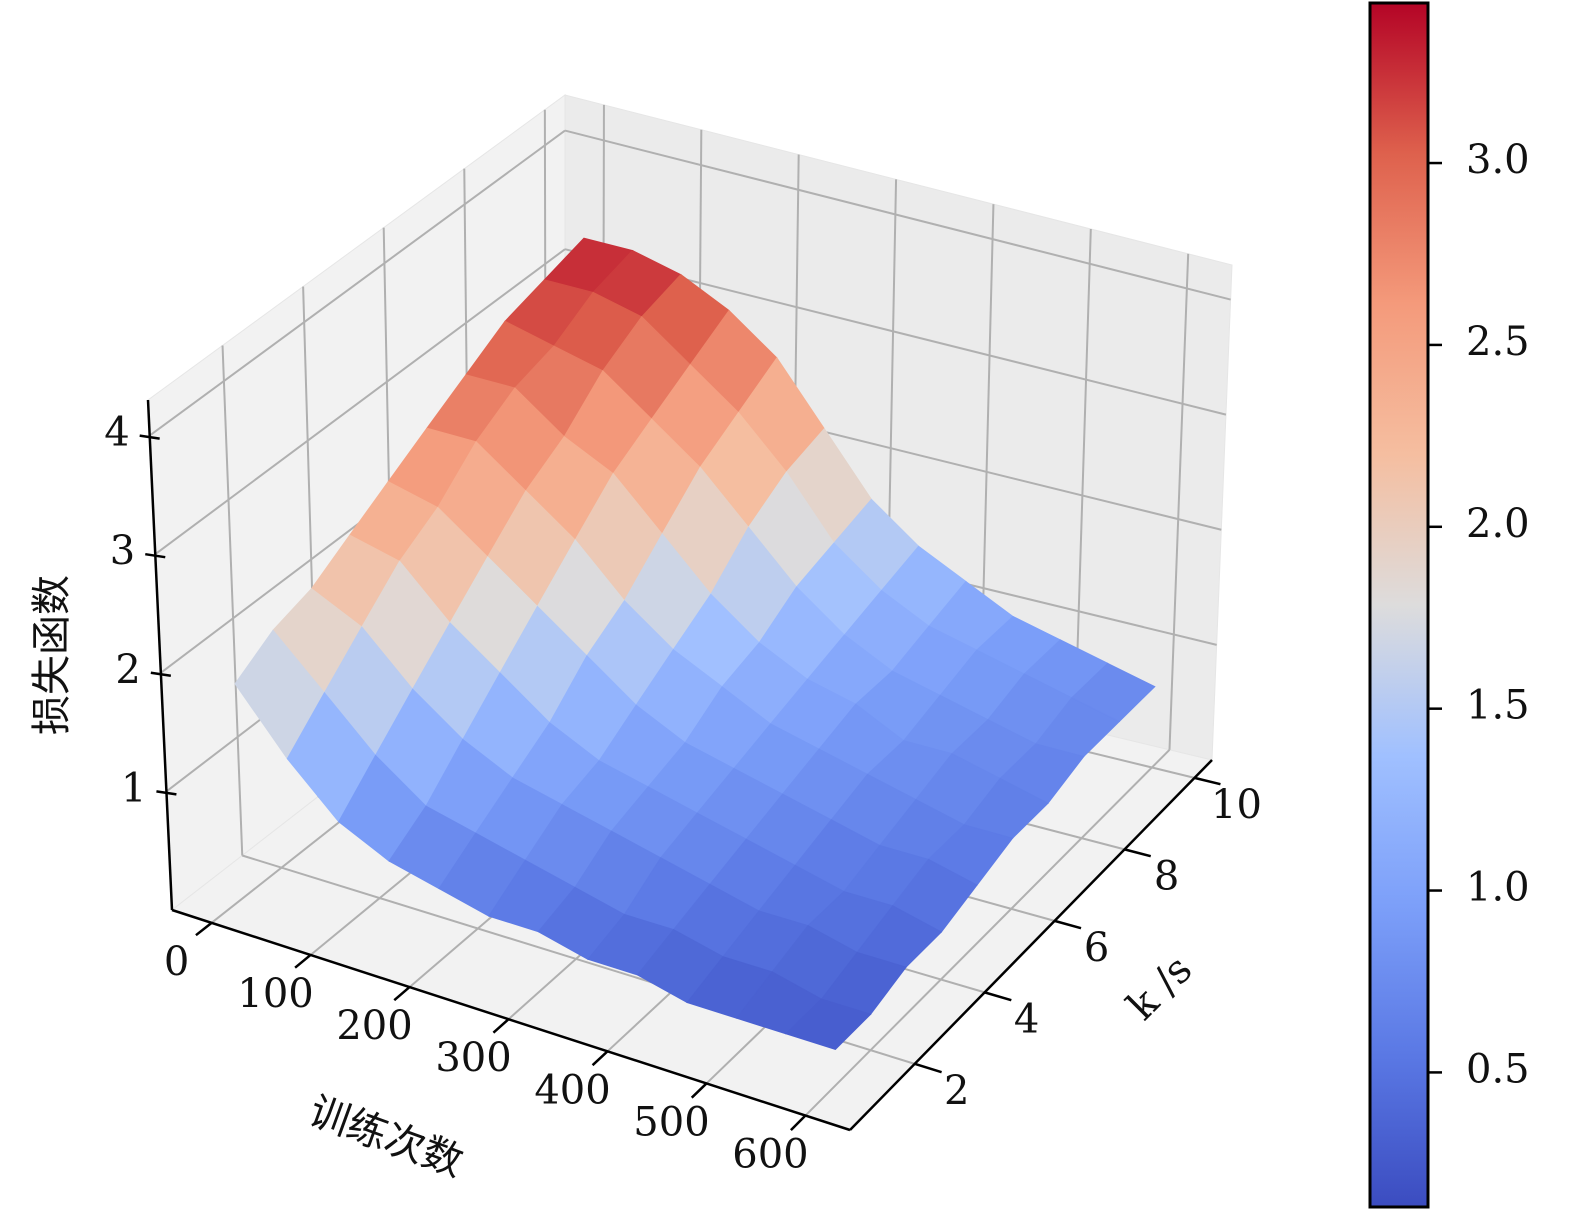  What do you see at coordinates (956, 1091) in the screenshot?
I see `y-tick-label: 2` at bounding box center [956, 1091].